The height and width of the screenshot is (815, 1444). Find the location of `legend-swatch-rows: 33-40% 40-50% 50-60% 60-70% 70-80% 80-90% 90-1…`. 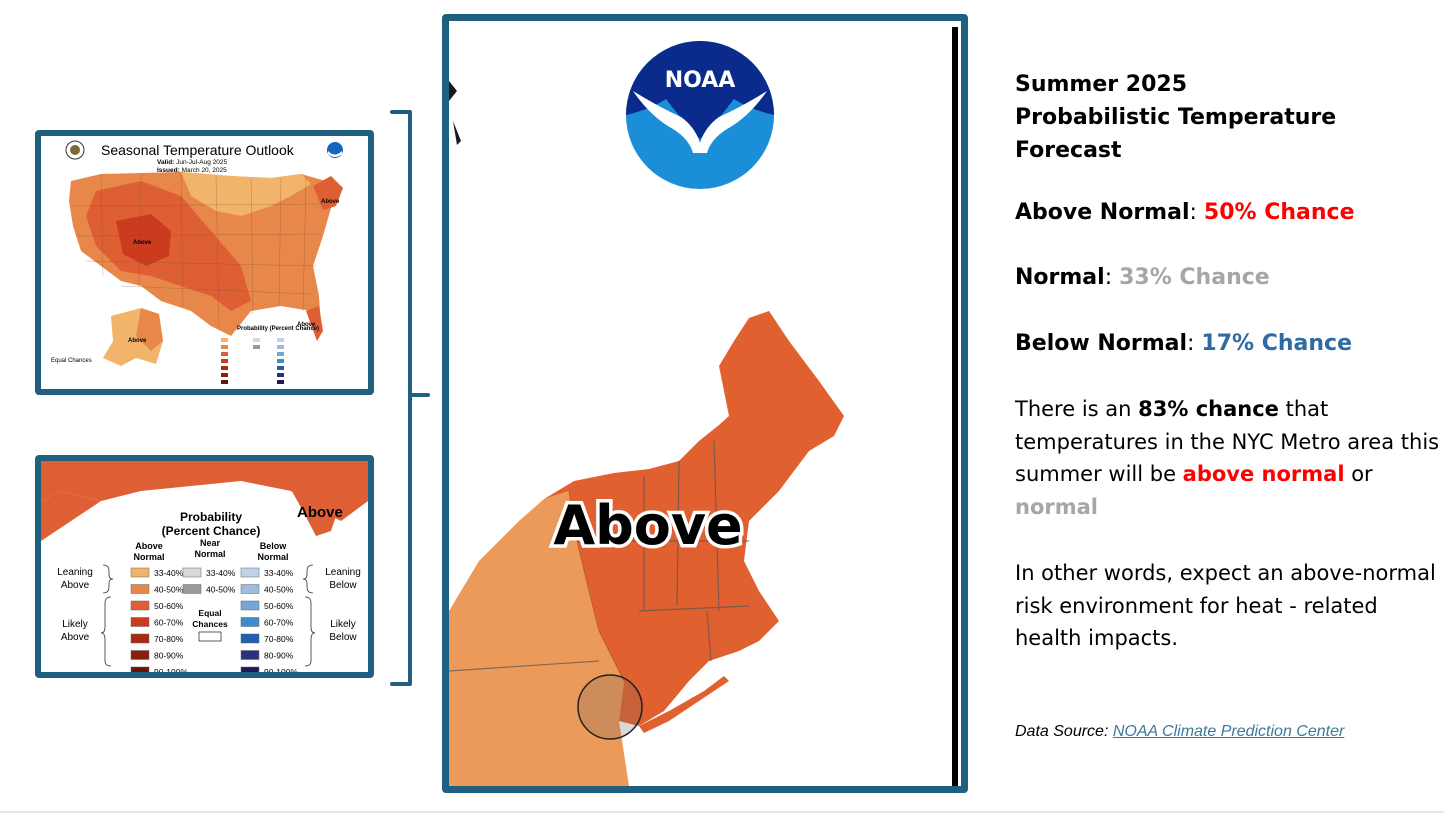

legend-swatch-rows: 33-40% 40-50% 50-60% 60-70% 70-80% 80-90% 90-1… is located at coordinates (214, 619).